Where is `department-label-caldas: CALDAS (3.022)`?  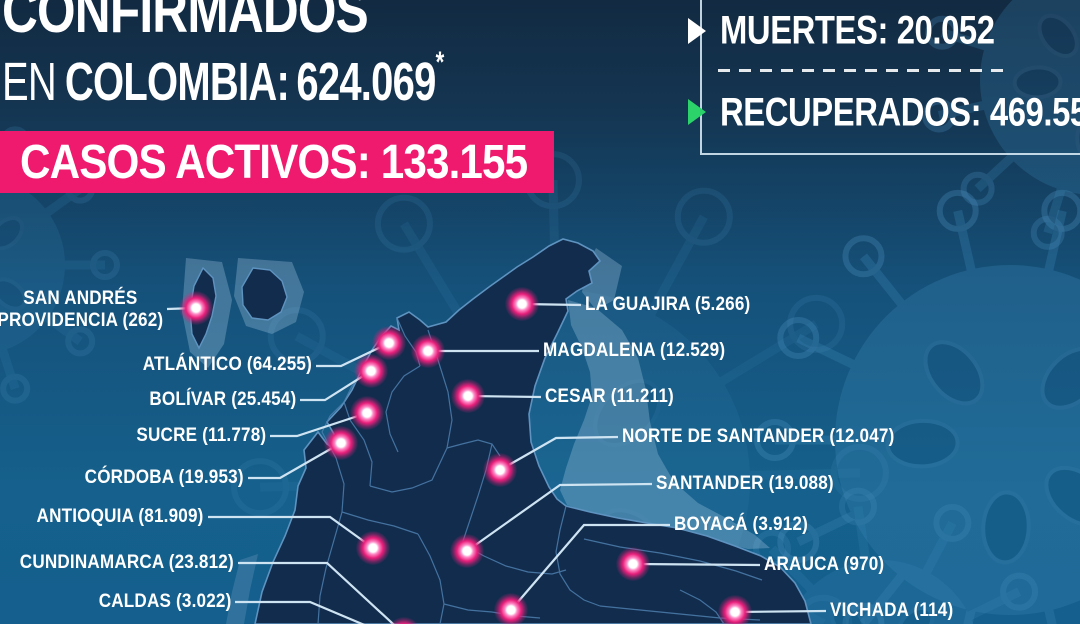
department-label-caldas: CALDAS (3.022) is located at coordinates (164, 602).